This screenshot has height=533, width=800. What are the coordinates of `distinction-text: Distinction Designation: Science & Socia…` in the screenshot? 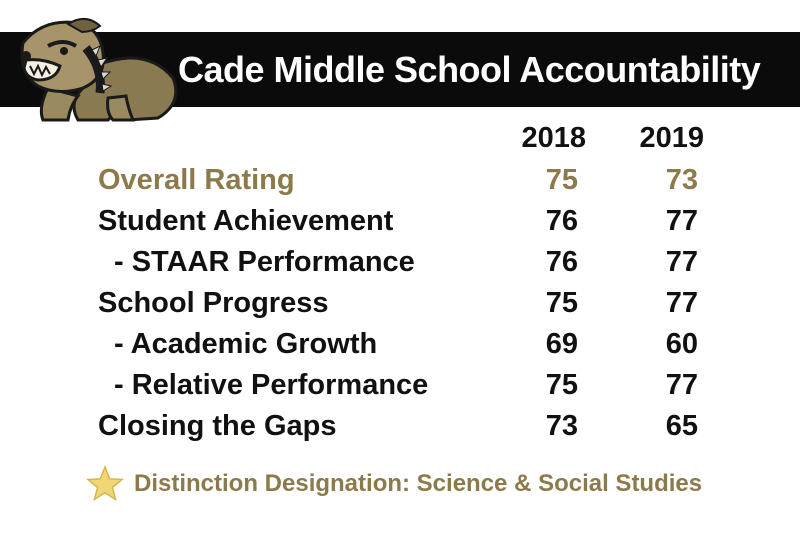 It's located at (418, 483).